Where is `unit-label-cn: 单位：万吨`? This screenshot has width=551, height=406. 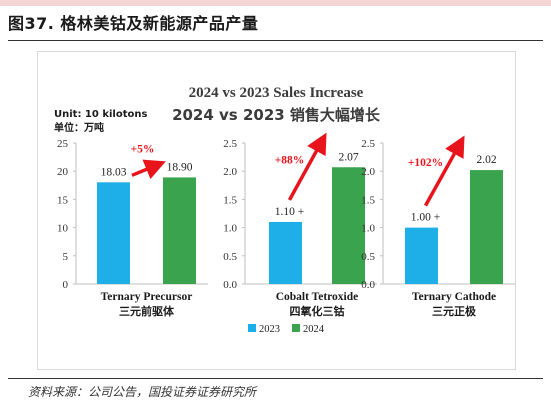 unit-label-cn: 单位：万吨 is located at coordinates (79, 127).